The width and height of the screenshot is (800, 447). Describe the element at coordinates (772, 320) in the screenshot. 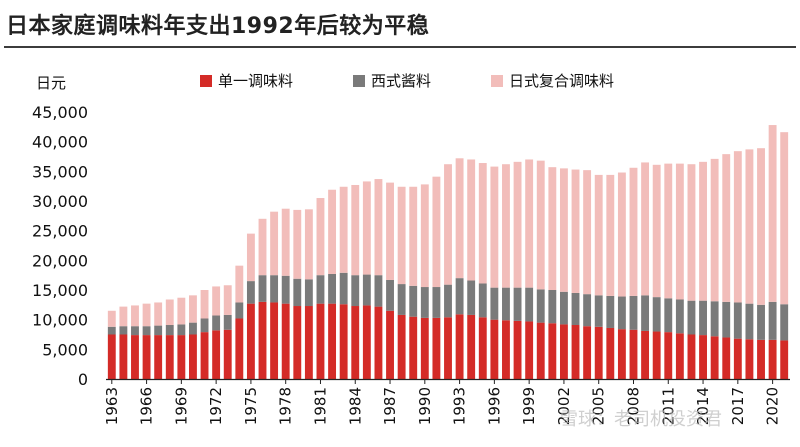

I see `bar-western-sauce-2020` at that location.